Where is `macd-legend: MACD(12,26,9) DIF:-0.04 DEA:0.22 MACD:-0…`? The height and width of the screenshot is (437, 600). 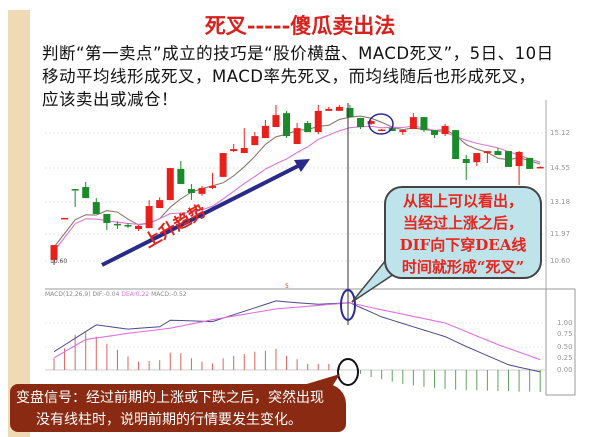
macd-legend: MACD(12,26,9) DIF:-0.04 DEA:0.22 MACD:-0… is located at coordinates (116, 294).